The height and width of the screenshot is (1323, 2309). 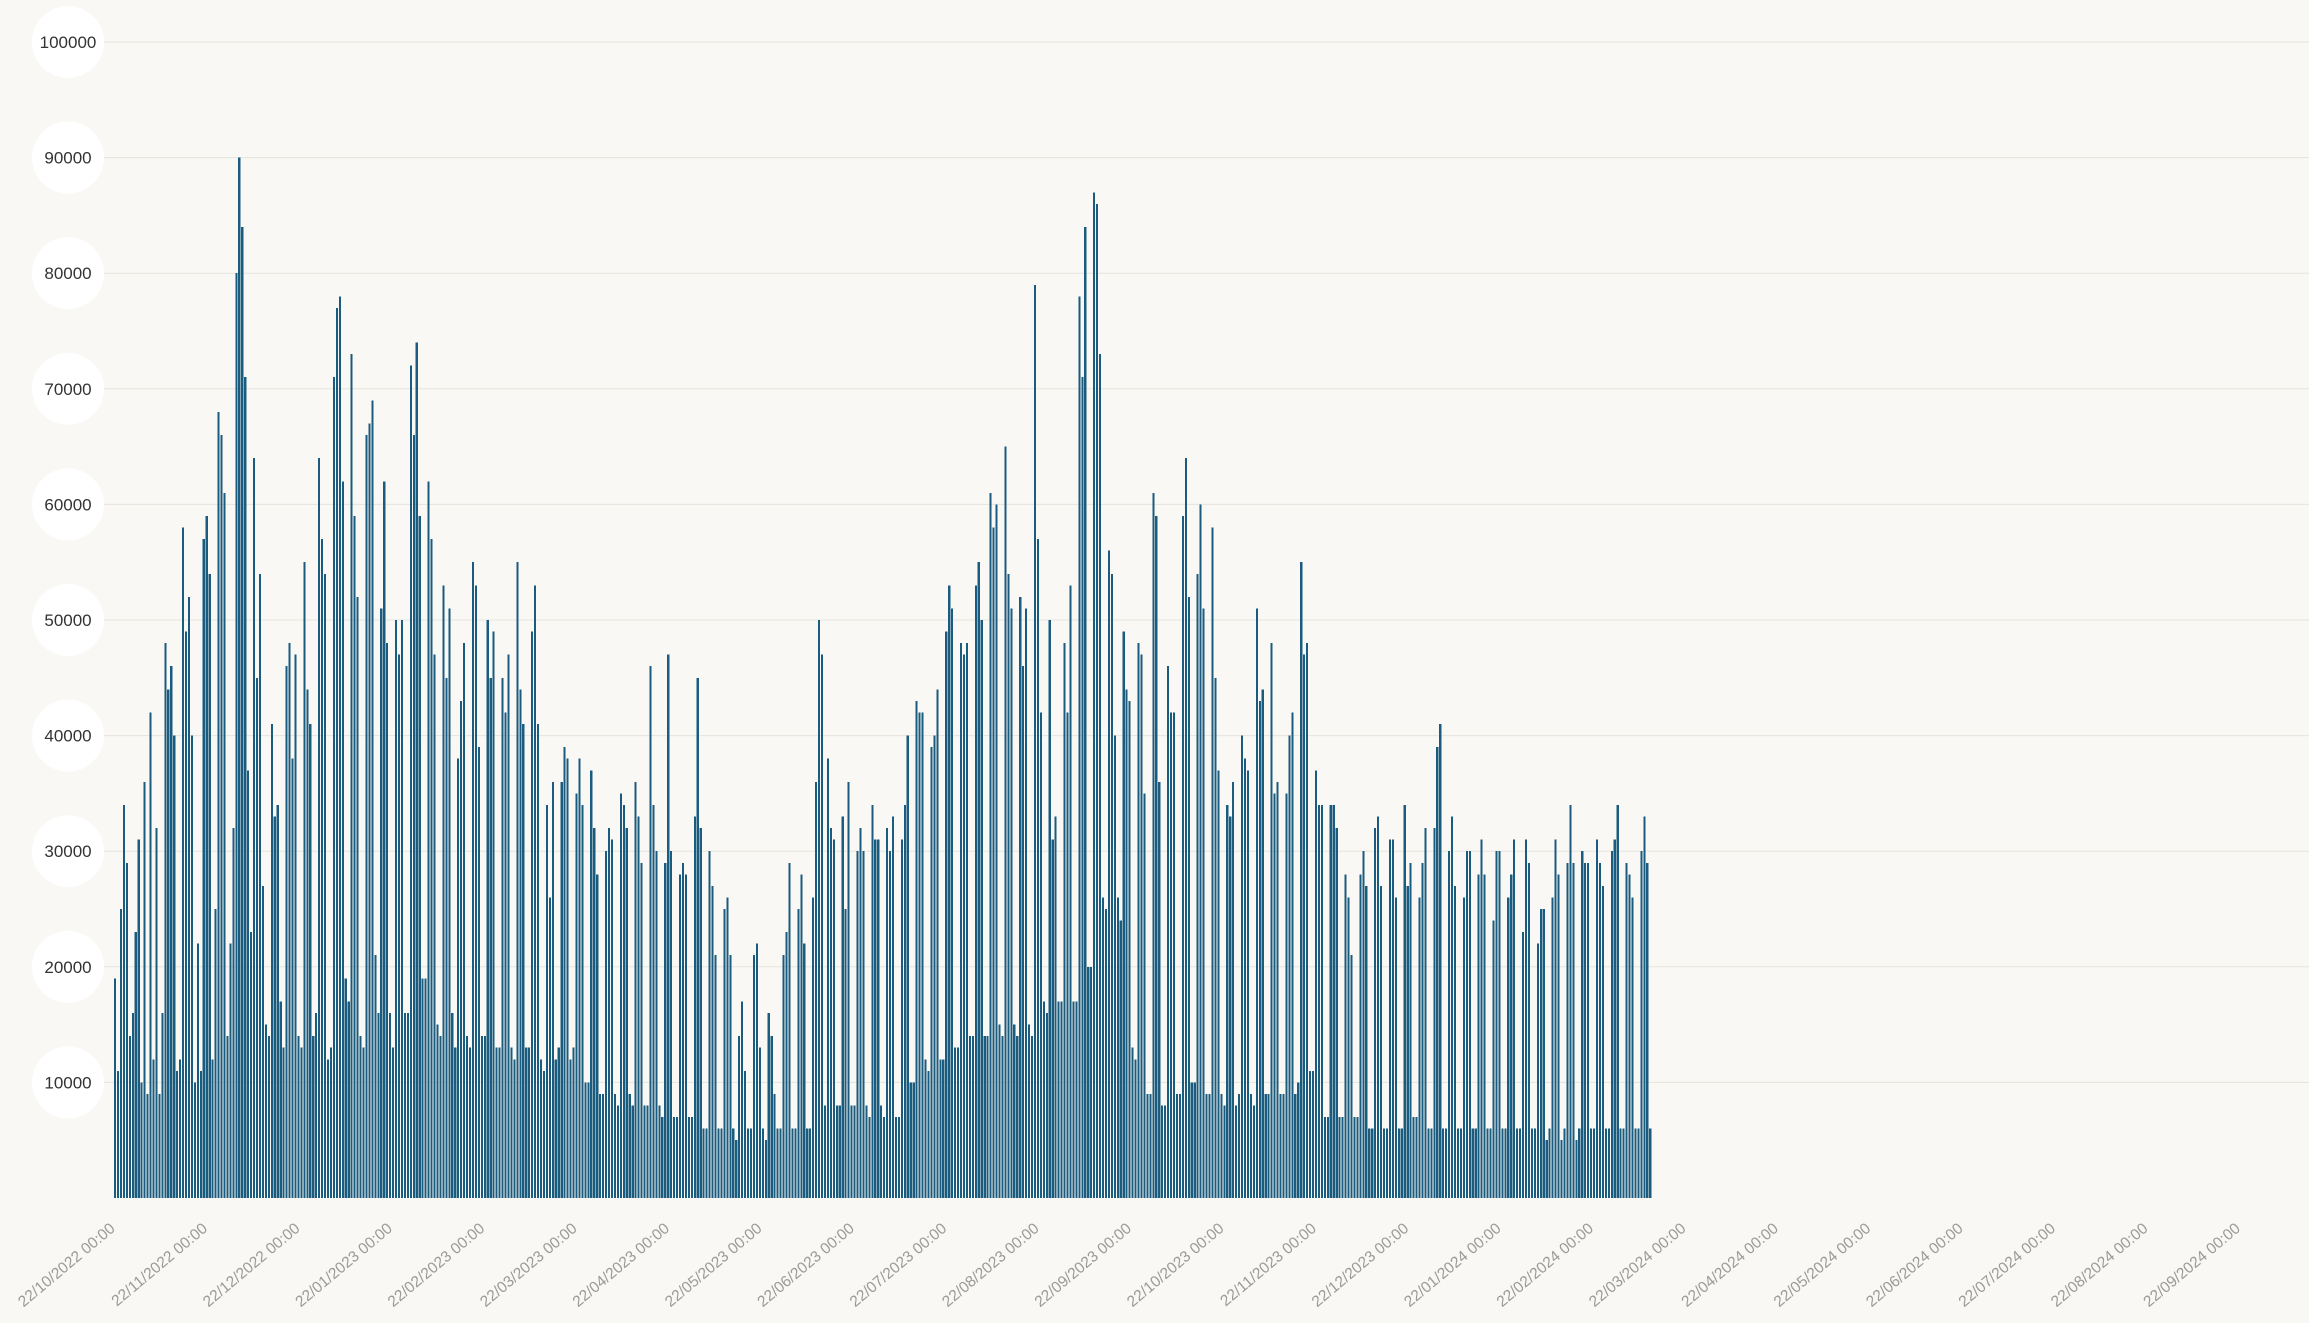 I want to click on y-tick-label: 90000, so click(x=67, y=158).